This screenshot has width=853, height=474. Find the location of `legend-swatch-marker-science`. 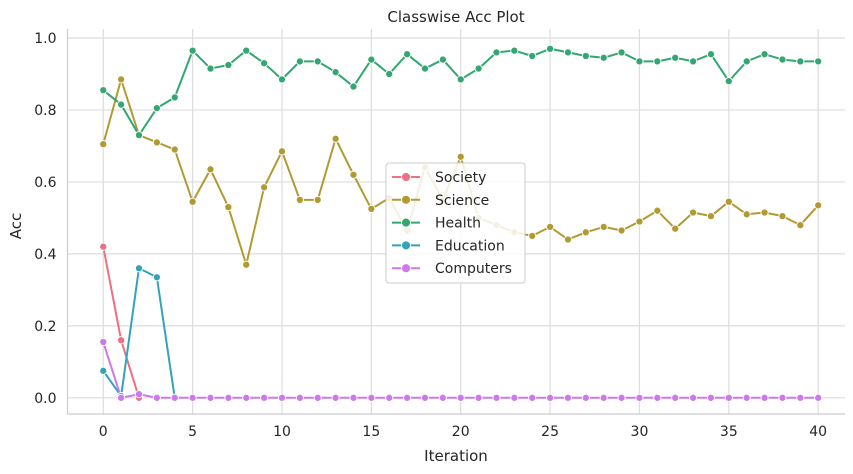

legend-swatch-marker-science is located at coordinates (406, 199).